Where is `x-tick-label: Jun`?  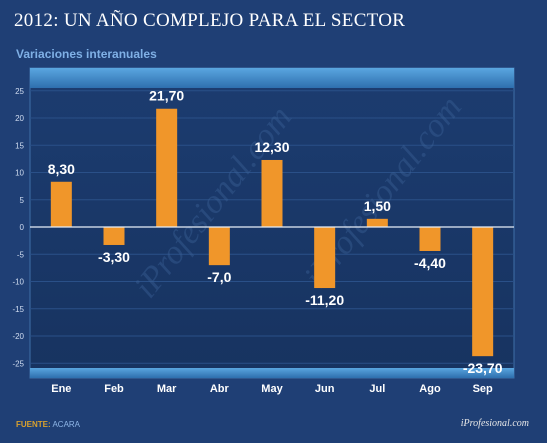
x-tick-label: Jun is located at coordinates (325, 389).